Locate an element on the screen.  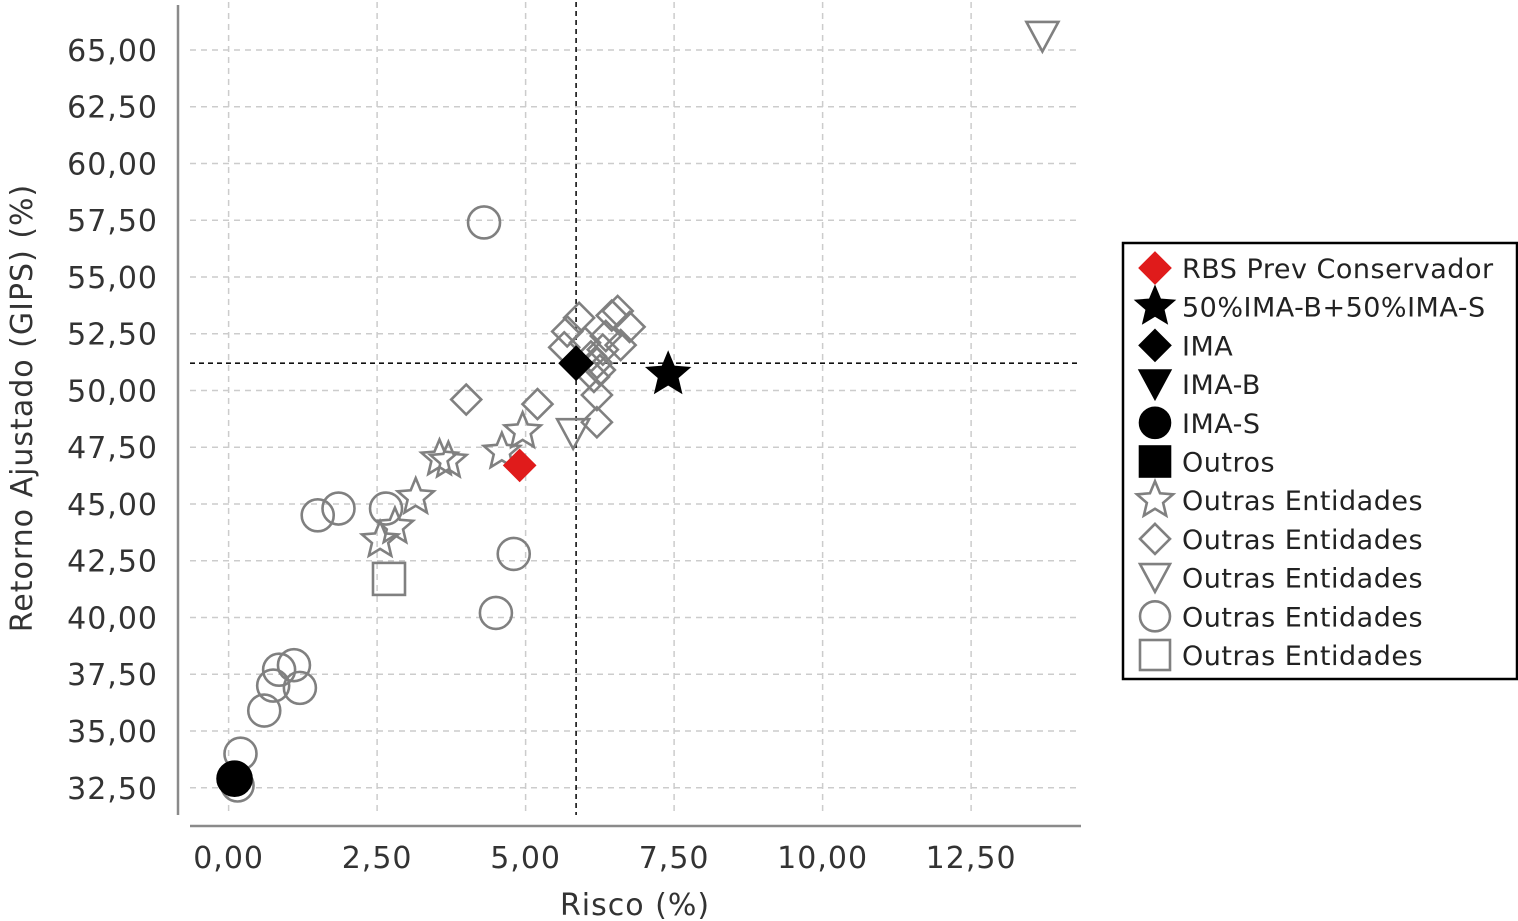
legend-label: Outros is located at coordinates (1228, 463).